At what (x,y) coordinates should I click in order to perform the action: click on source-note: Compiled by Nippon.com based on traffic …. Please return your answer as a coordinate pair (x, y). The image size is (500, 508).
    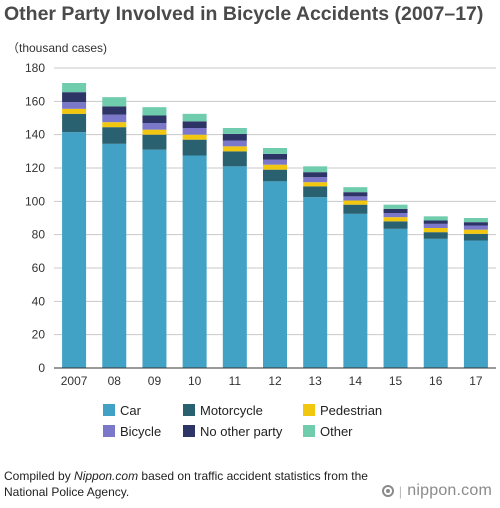
    Looking at the image, I should click on (194, 484).